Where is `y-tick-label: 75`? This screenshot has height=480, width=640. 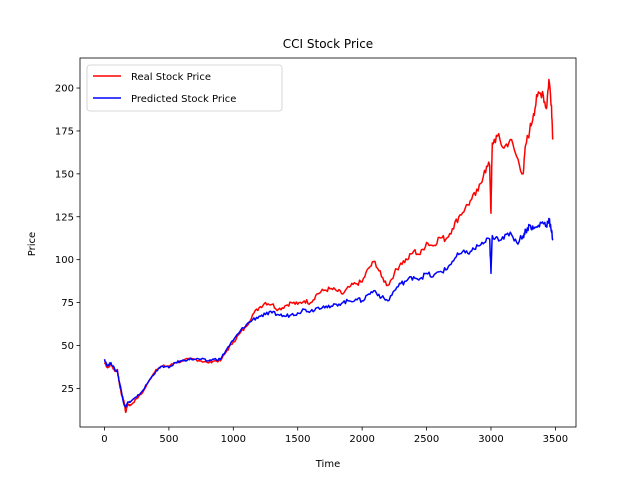
y-tick-label: 75 is located at coordinates (67, 303).